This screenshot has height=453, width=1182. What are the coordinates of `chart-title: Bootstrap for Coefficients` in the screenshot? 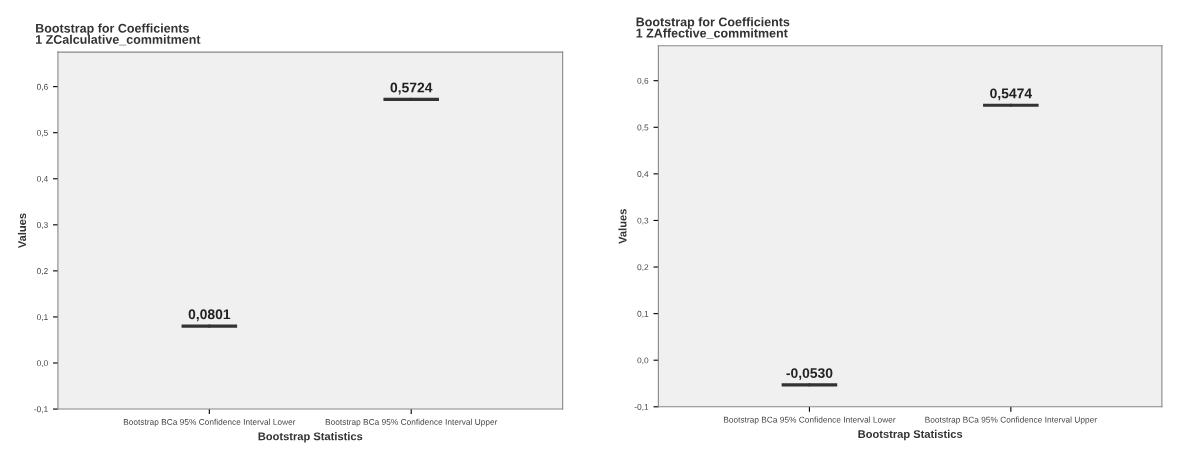 It's located at (713, 23).